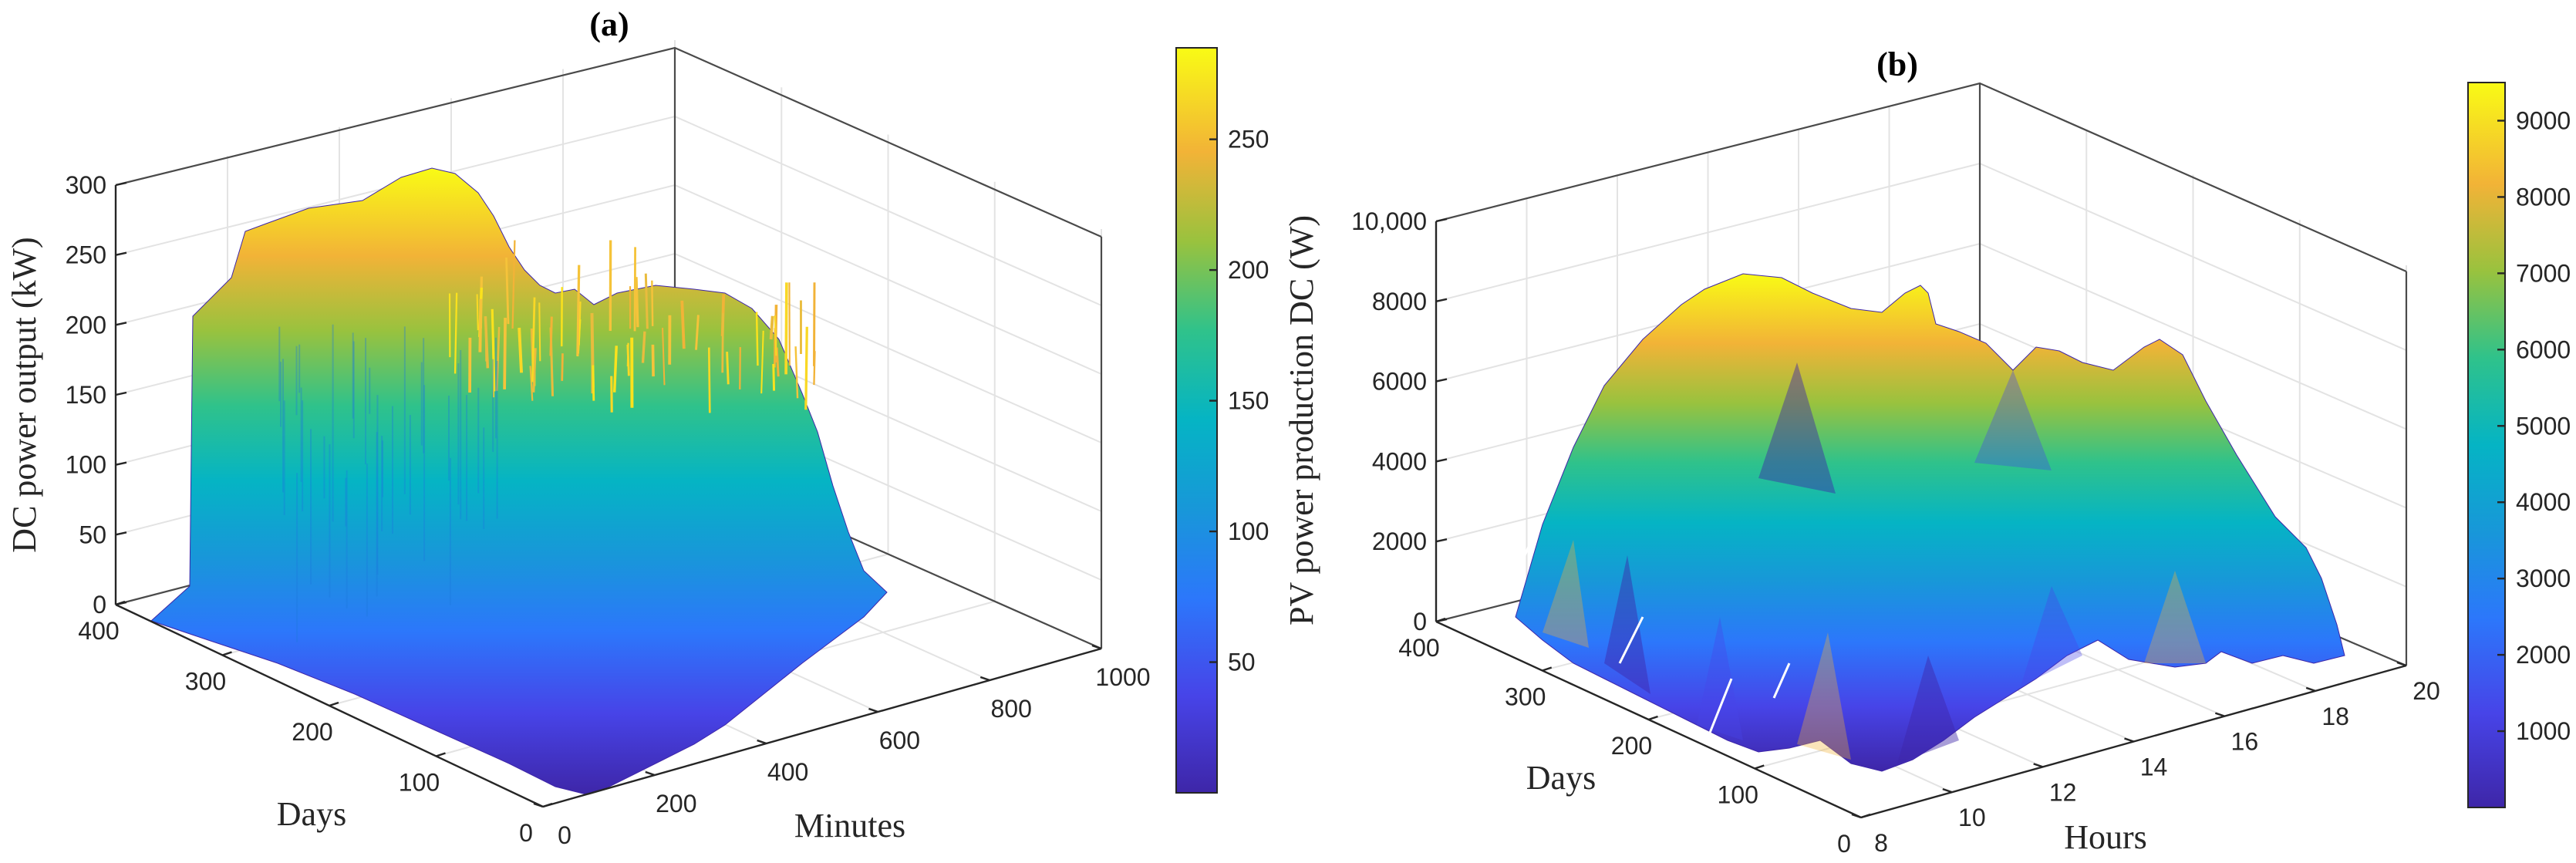 The width and height of the screenshot is (2576, 863). Describe the element at coordinates (1844, 844) in the screenshot. I see `b-ytick-label: 0` at that location.